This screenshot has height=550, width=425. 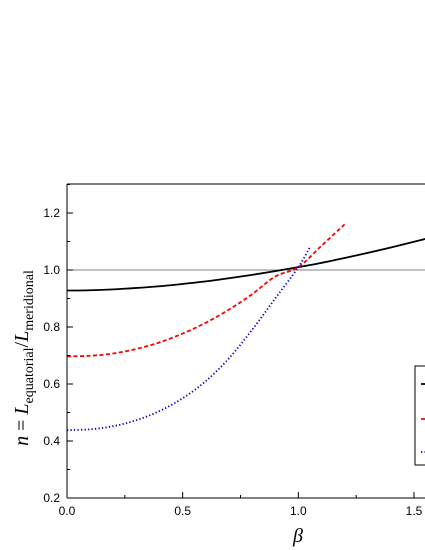 I want to click on y-label-slash: /, so click(x=22, y=344).